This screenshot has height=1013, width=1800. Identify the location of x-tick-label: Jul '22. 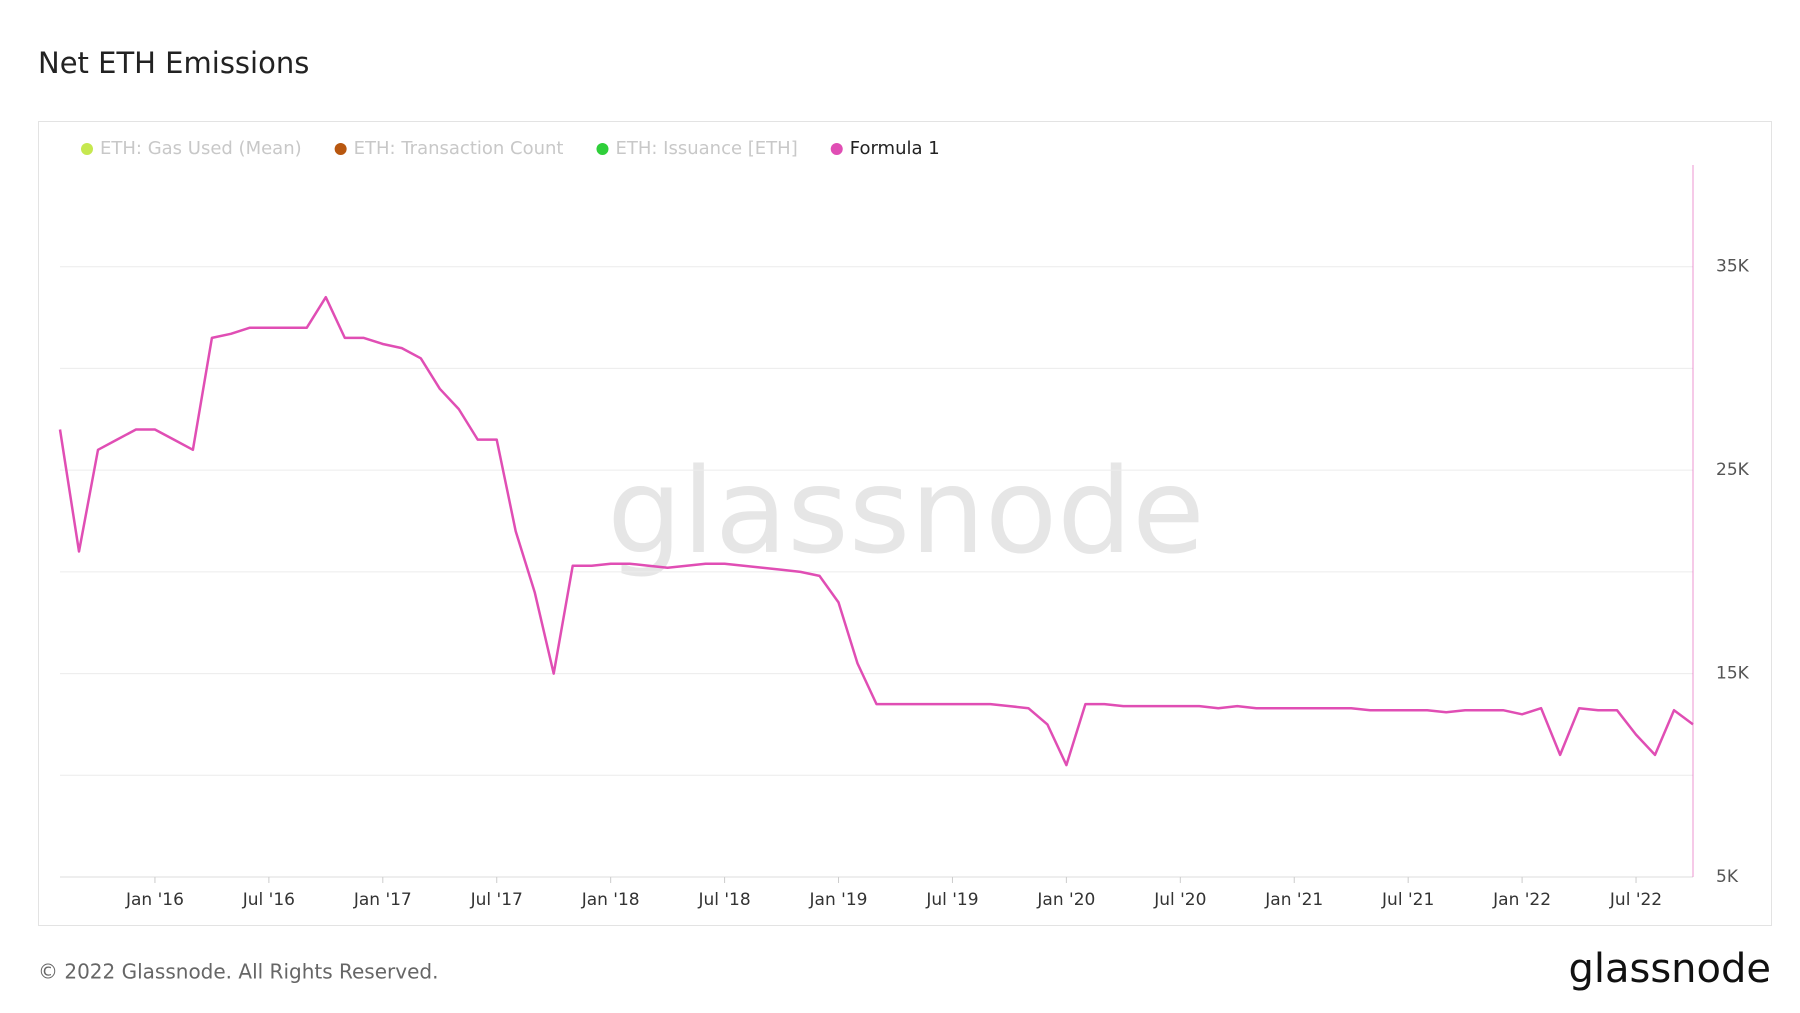
(1635, 900).